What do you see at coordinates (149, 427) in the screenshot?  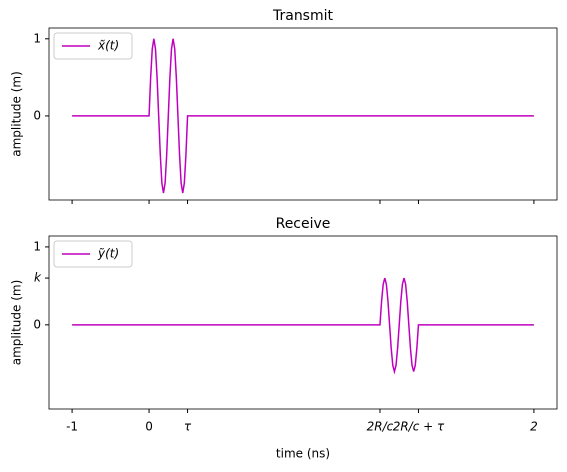 I see `x-tick-label: 0` at bounding box center [149, 427].